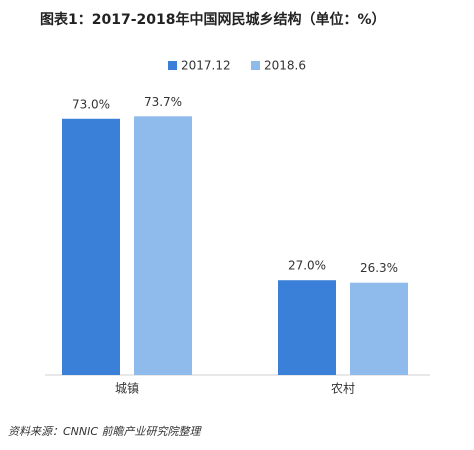 The image size is (474, 450). What do you see at coordinates (213, 19) in the screenshot?
I see `chart-title: 图表1：2017-2018年中国网民城乡结构（单位：%）` at bounding box center [213, 19].